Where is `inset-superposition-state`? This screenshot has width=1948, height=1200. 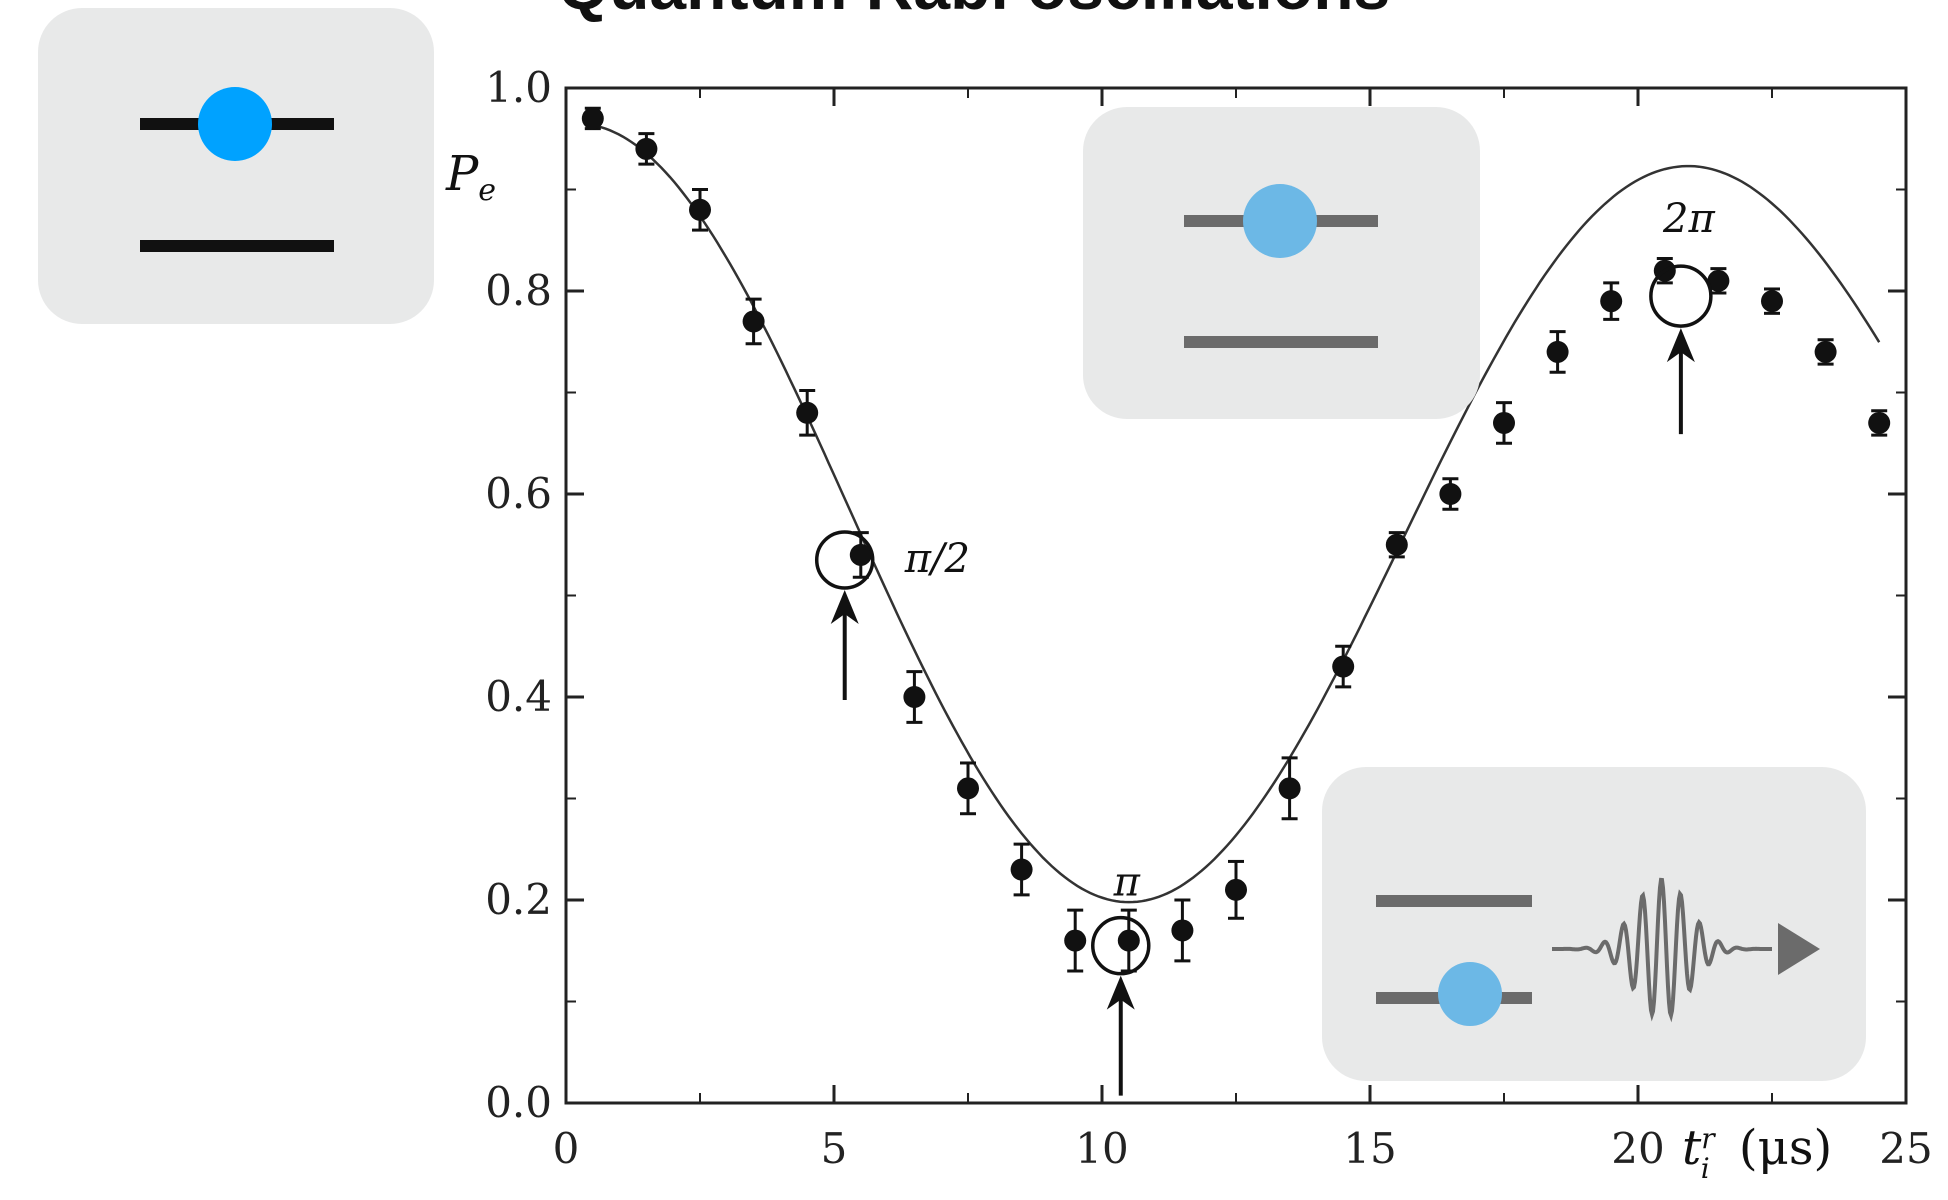 inset-superposition-state is located at coordinates (1281, 263).